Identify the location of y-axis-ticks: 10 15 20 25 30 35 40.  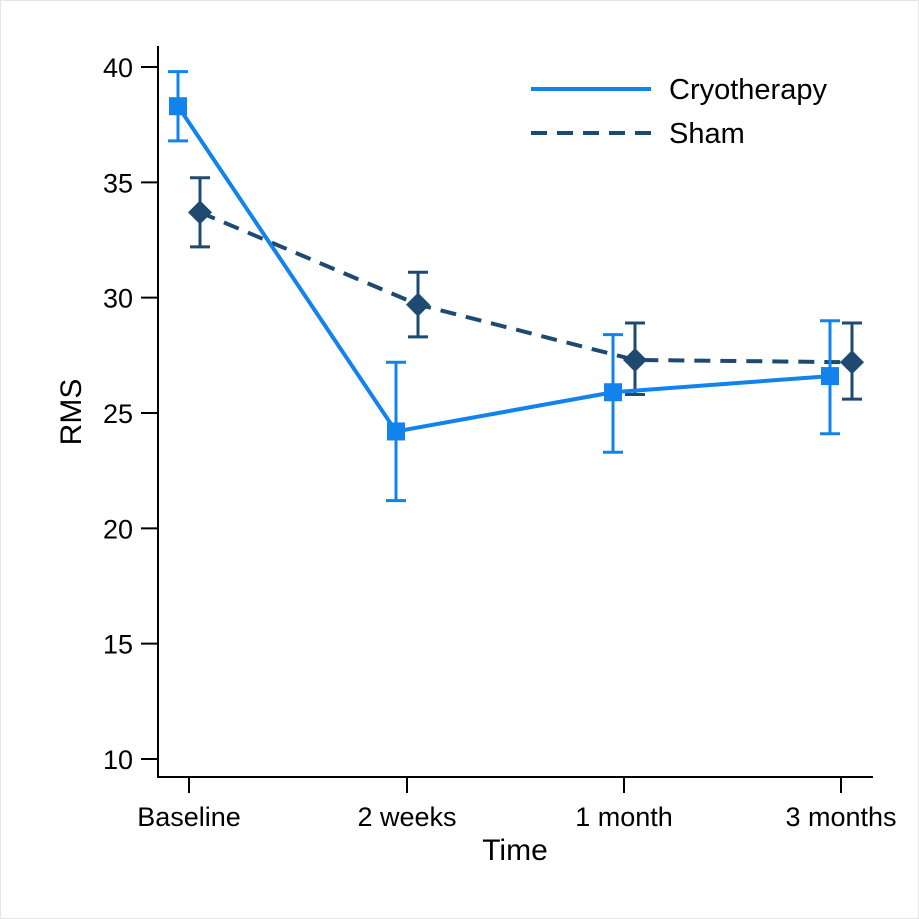
(130, 414).